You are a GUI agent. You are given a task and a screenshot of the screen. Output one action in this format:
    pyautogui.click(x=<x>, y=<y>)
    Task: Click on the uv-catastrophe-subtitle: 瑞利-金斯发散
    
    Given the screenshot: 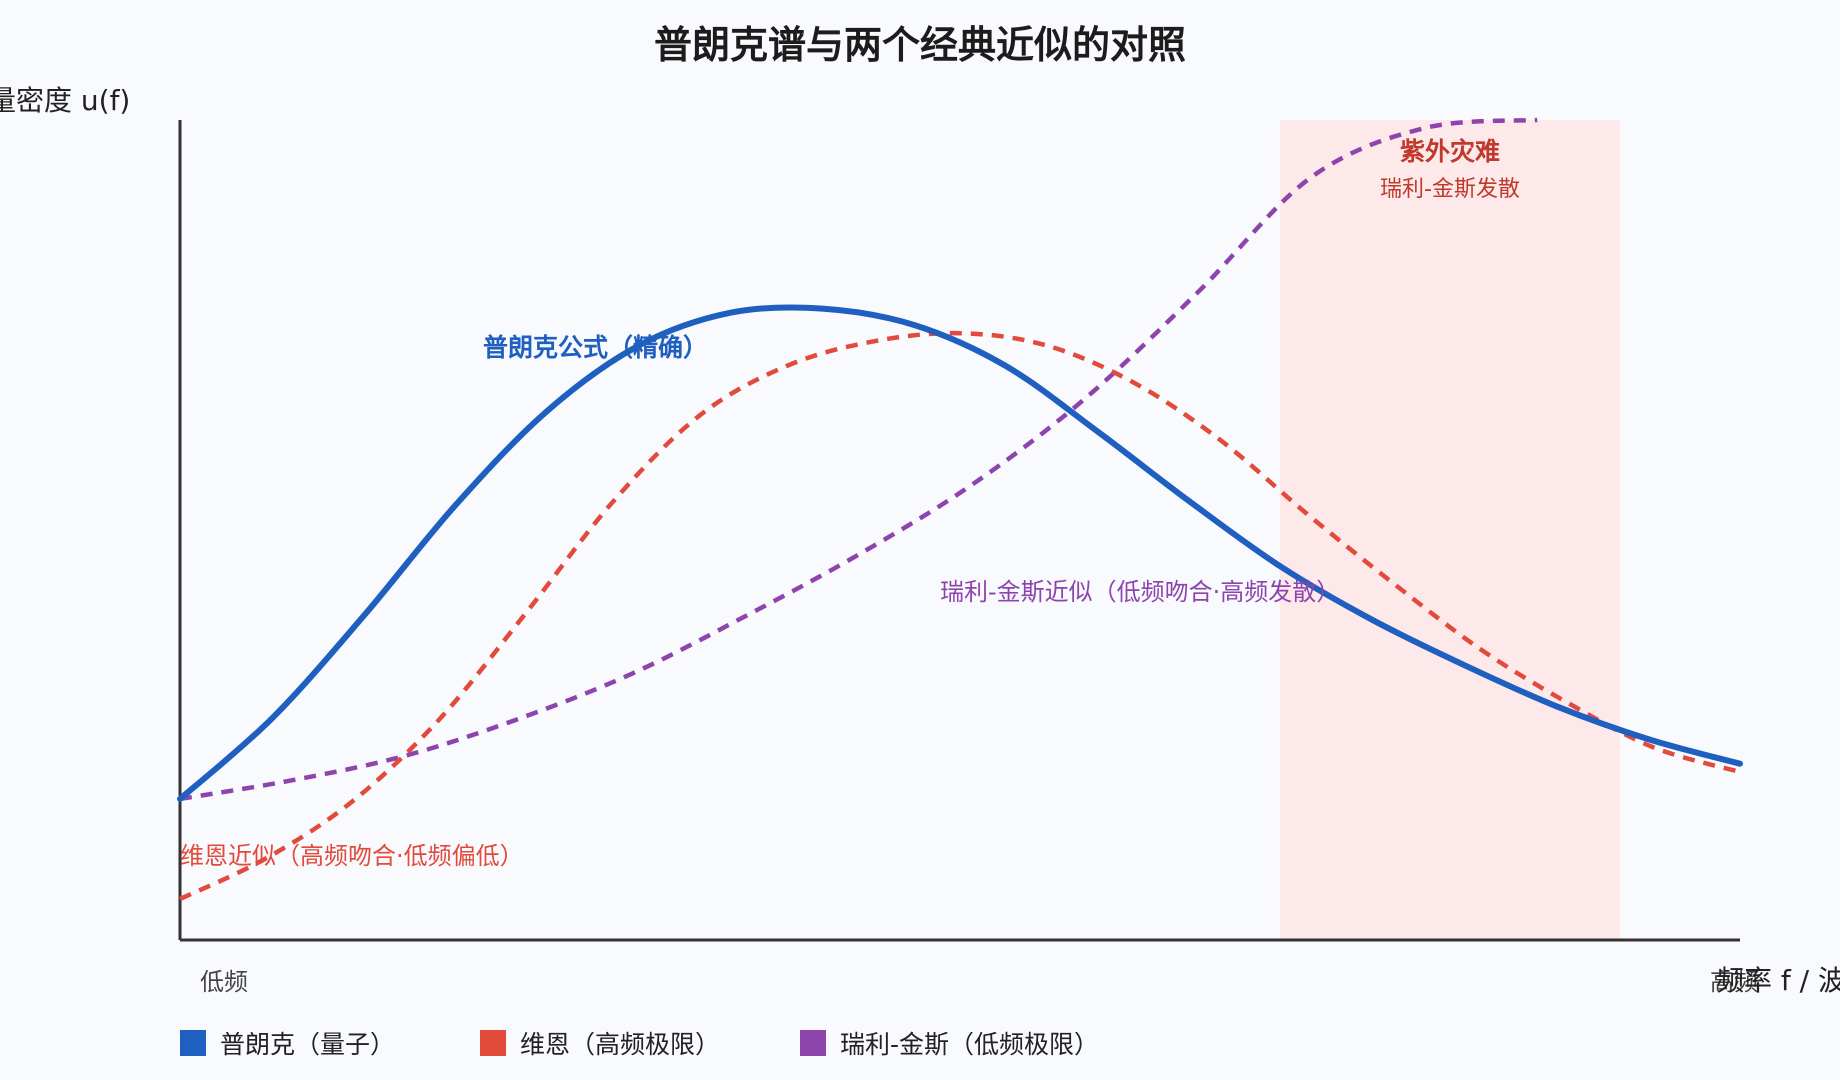 What is the action you would take?
    pyautogui.click(x=1450, y=189)
    